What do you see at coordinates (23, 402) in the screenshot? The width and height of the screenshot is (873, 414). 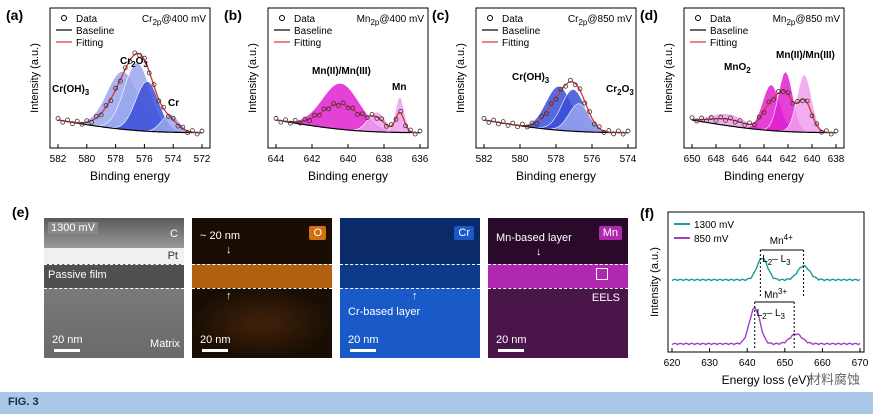 I see `figure-caption: FIG. 3` at bounding box center [23, 402].